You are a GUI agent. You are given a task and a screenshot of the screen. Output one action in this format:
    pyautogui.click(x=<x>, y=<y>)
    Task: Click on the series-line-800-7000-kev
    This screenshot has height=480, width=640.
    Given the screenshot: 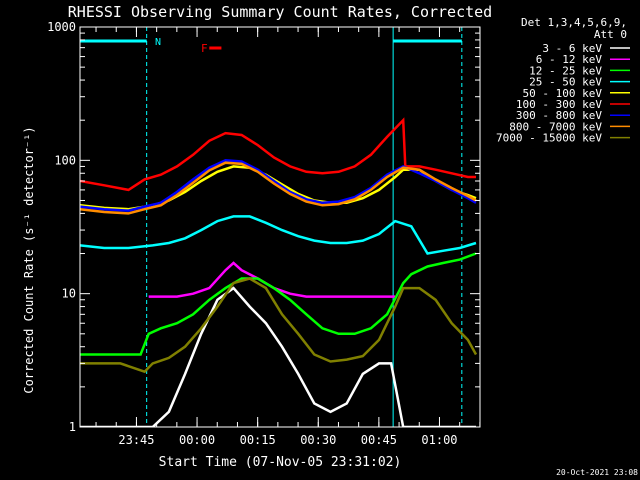 What is the action you would take?
    pyautogui.click(x=278, y=188)
    